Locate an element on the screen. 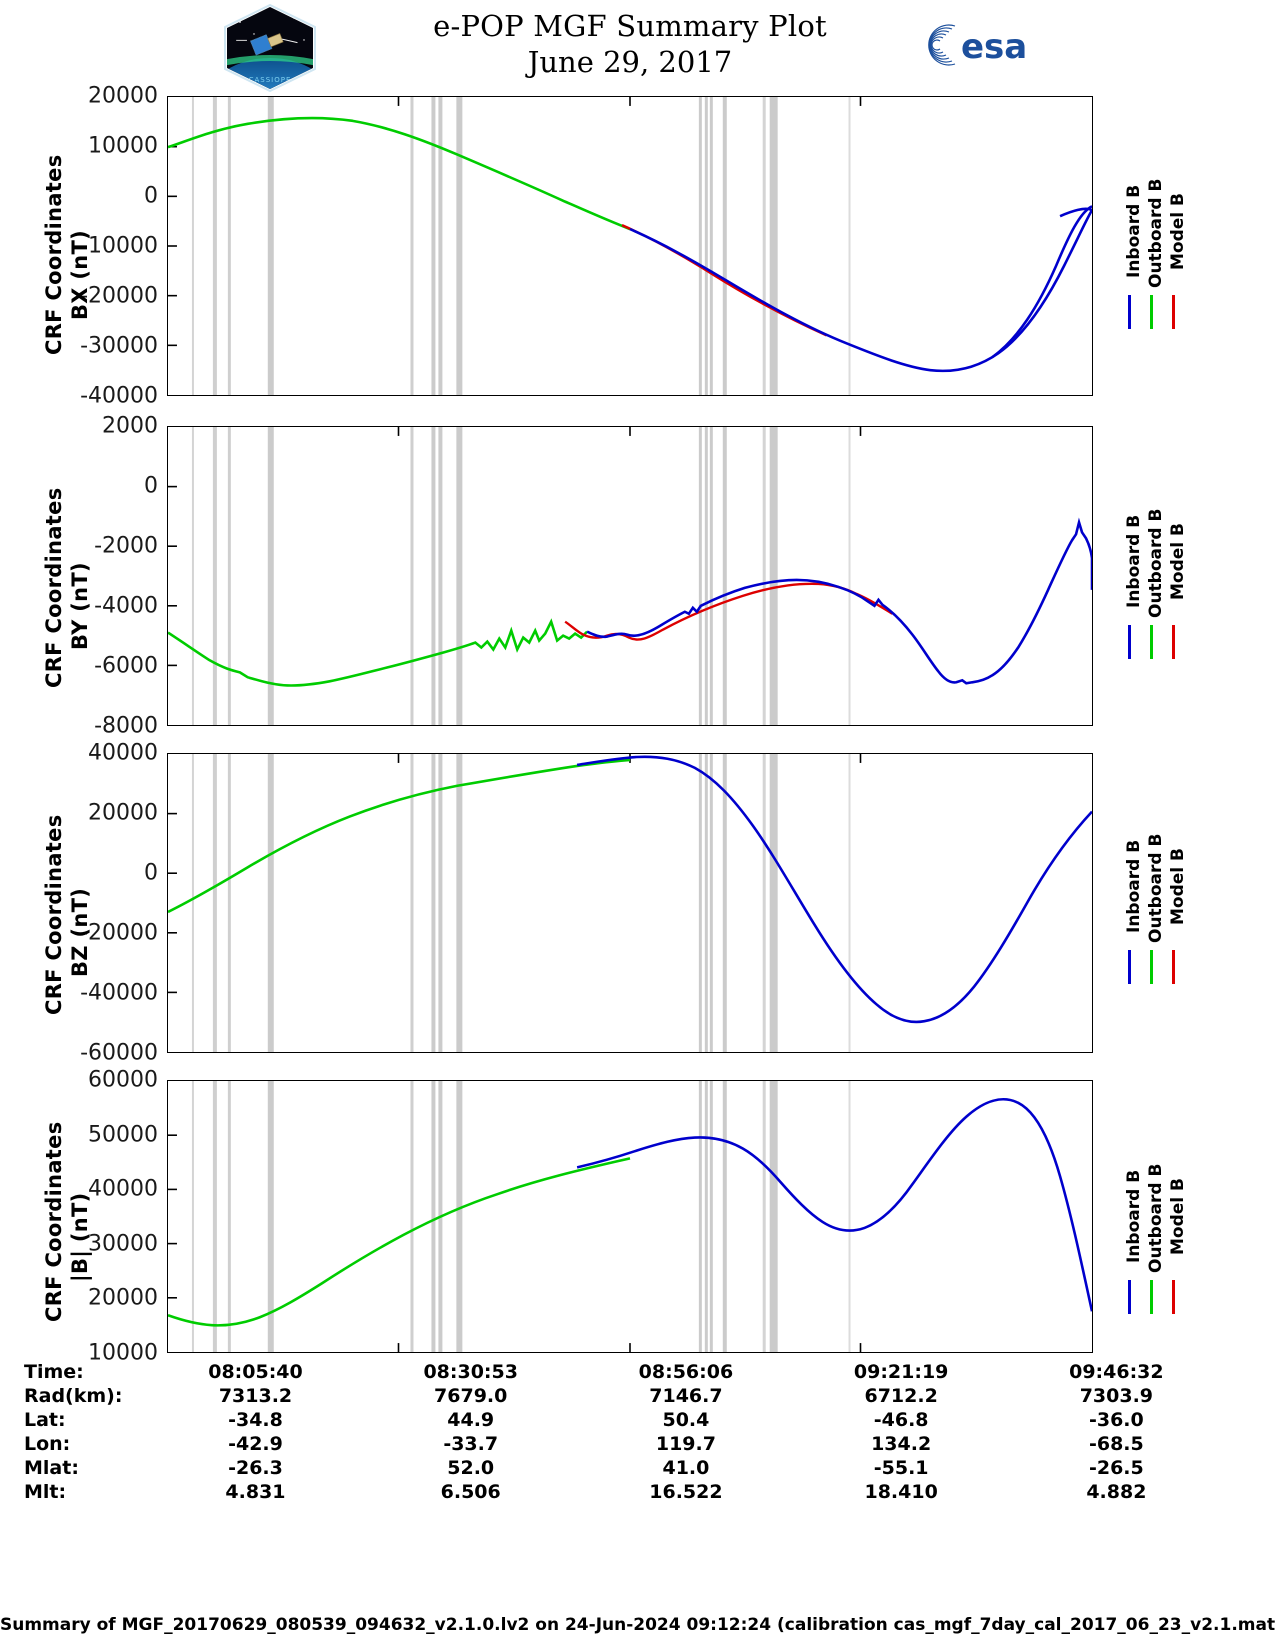  table-cell: 08:05:40 is located at coordinates (255, 1372).